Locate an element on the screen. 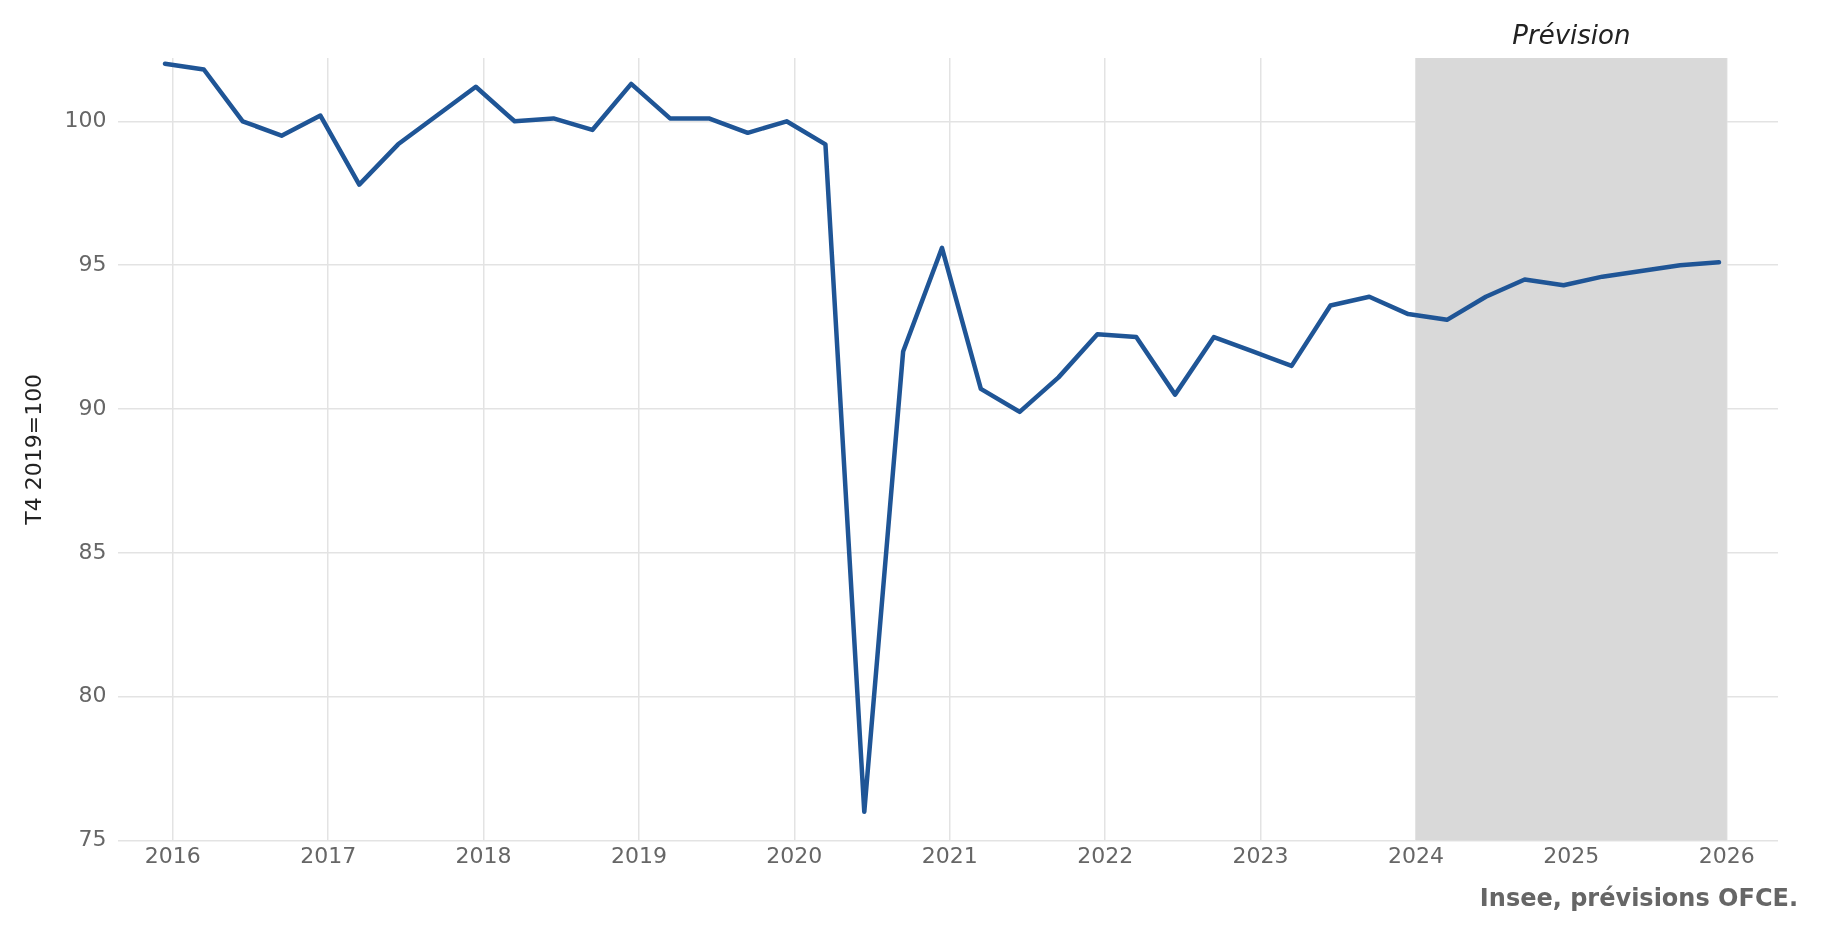 The width and height of the screenshot is (1822, 934). x-tick-label: 2018 is located at coordinates (483, 855).